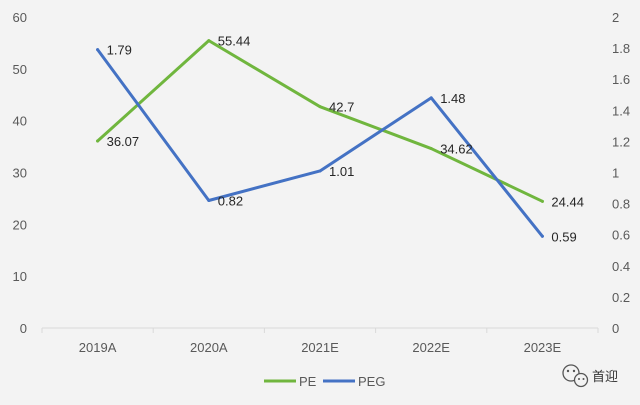  I want to click on x-axis: 2019A 2020A 2021E 2022E 2023E, so click(320, 341).